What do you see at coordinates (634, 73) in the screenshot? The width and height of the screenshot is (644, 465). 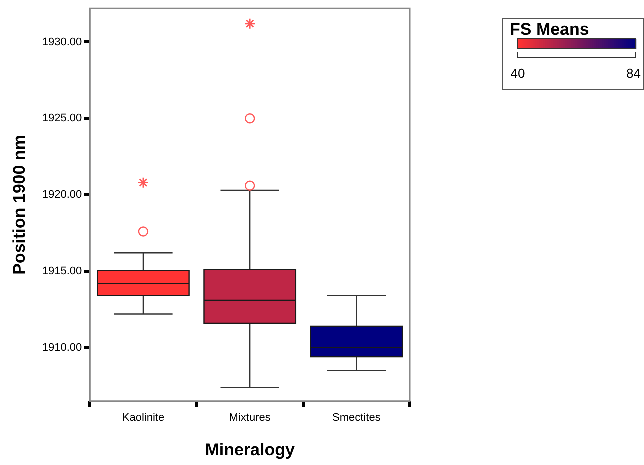 I see `color-bar-label: 84` at bounding box center [634, 73].